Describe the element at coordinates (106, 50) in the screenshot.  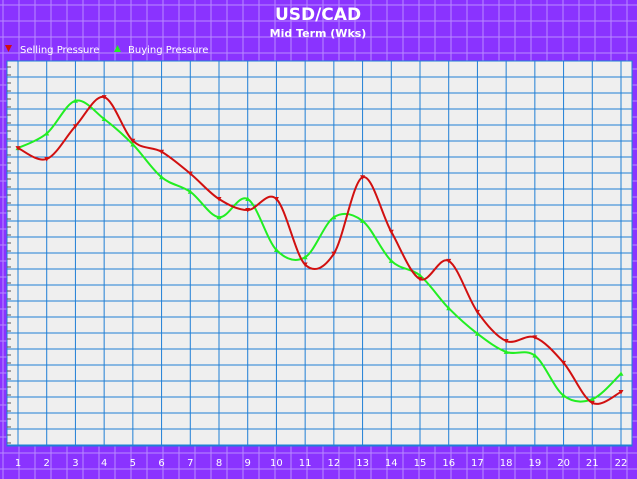
I see `legend: Selling Pressure Buying Pressure` at that location.